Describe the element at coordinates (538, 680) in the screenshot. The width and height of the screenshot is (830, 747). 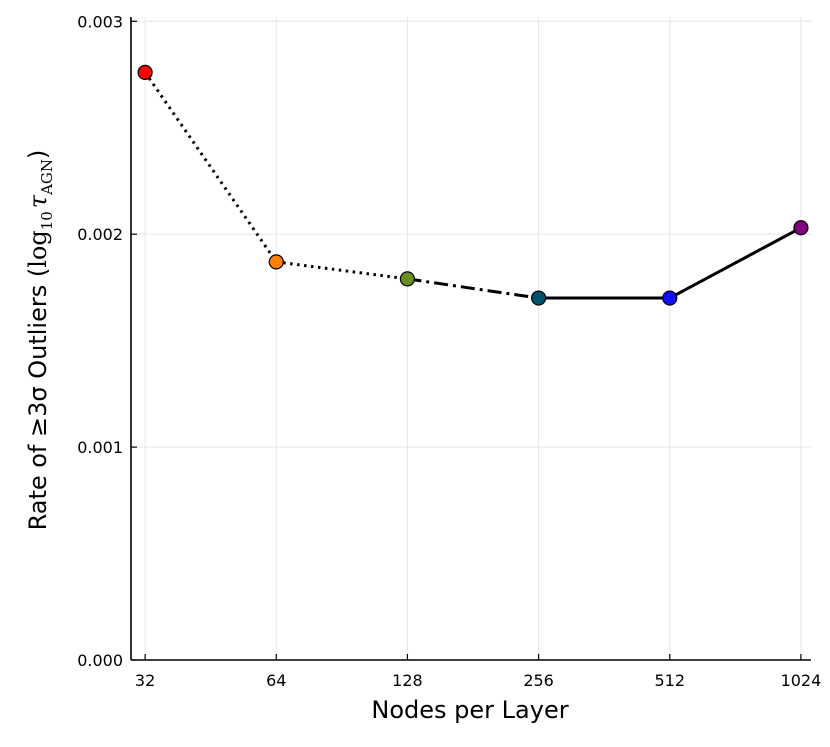
I see `x-tick-label: 256` at that location.